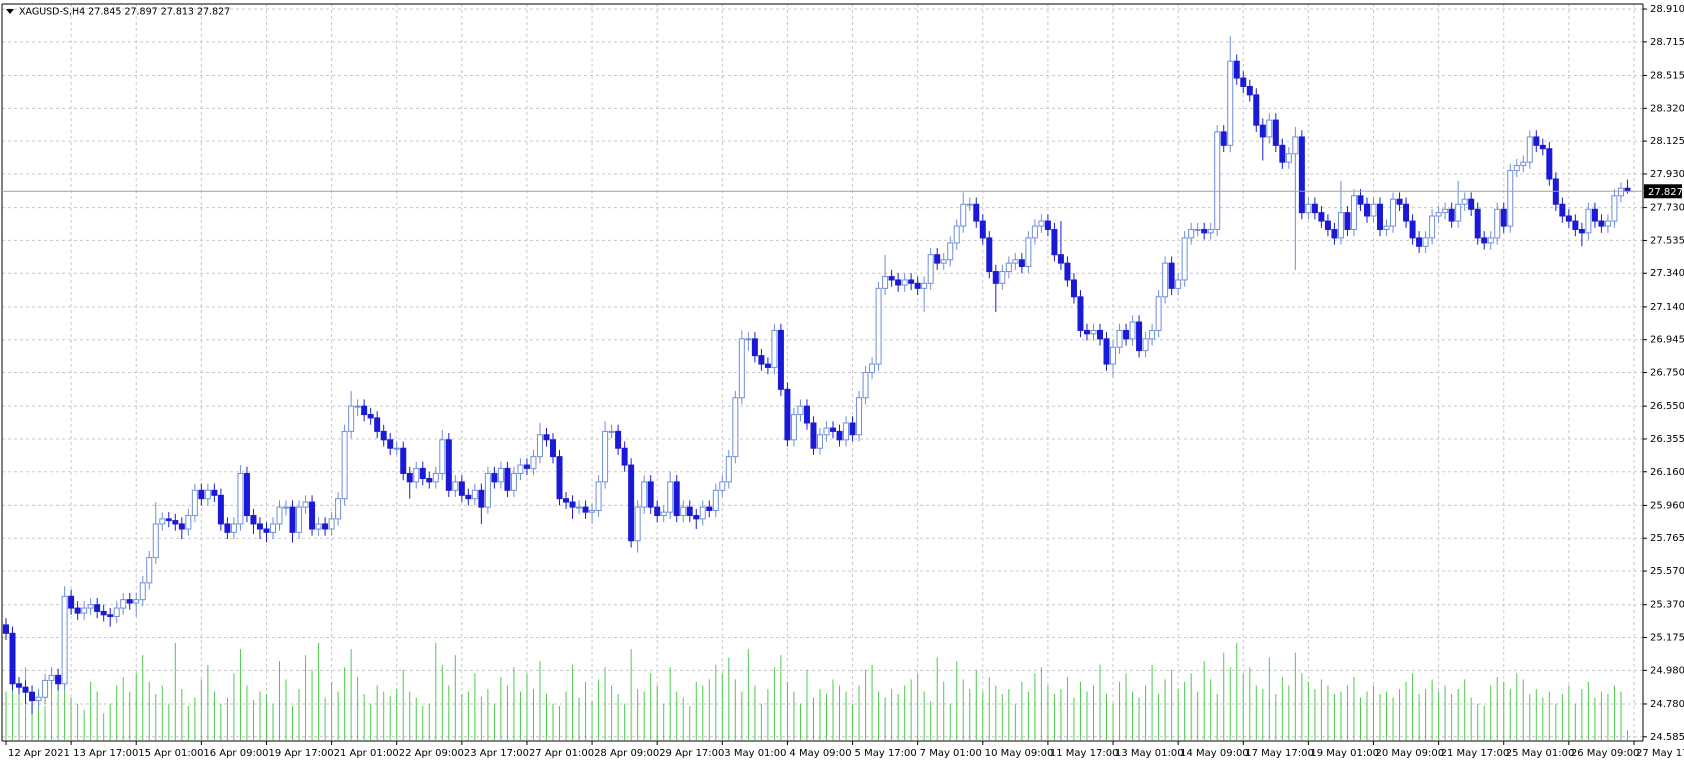 Image resolution: width=1684 pixels, height=762 pixels. Describe the element at coordinates (1540, 753) in the screenshot. I see `x-tick-label: 25 May 01:00` at that location.